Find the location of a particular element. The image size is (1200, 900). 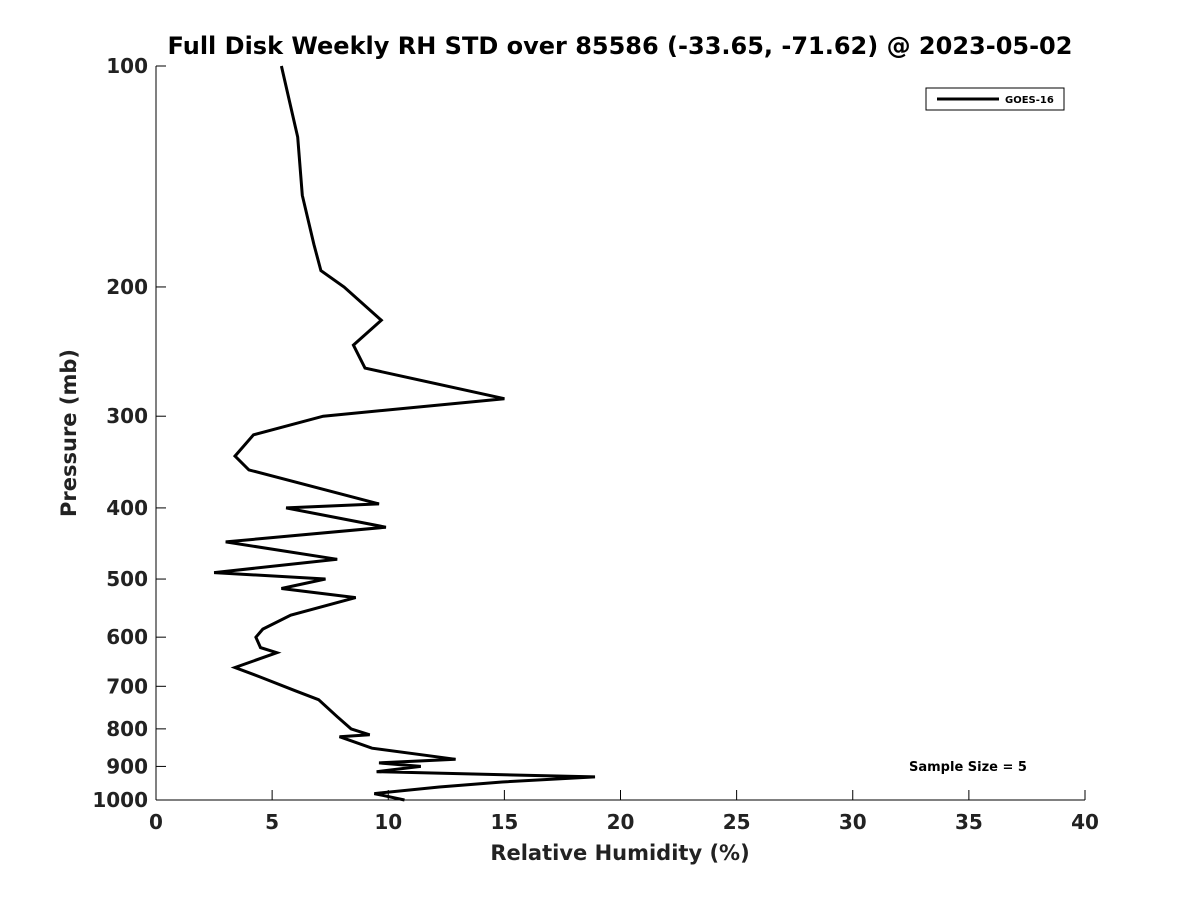

x-tick-label: 40 is located at coordinates (1085, 822).